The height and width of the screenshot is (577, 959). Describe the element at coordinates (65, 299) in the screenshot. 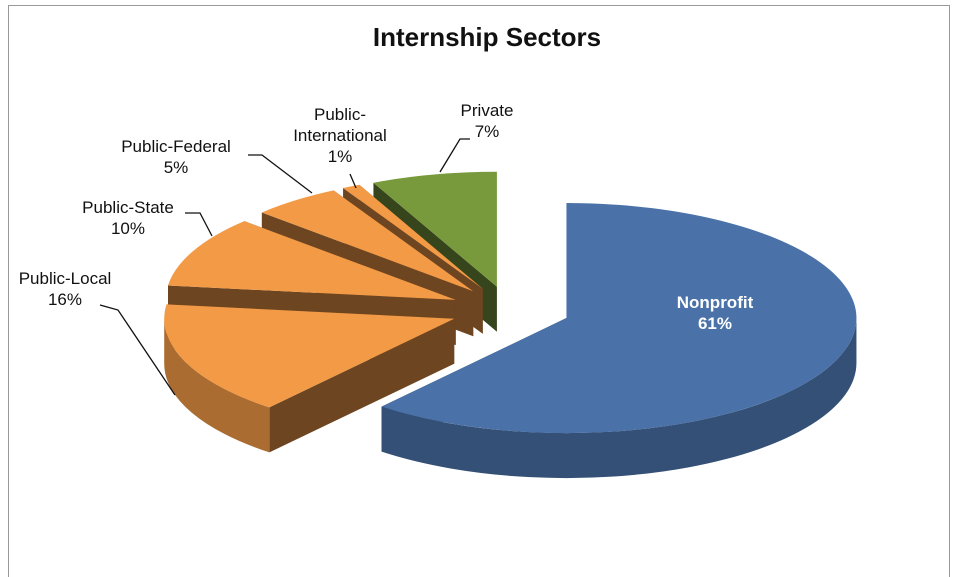

I see `value-label: 16%` at that location.